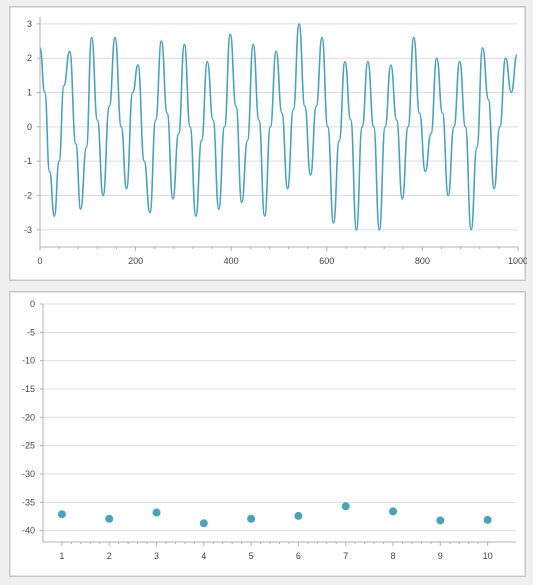 This screenshot has height=585, width=533. What do you see at coordinates (488, 556) in the screenshot?
I see `x-tick-label: 10` at bounding box center [488, 556].